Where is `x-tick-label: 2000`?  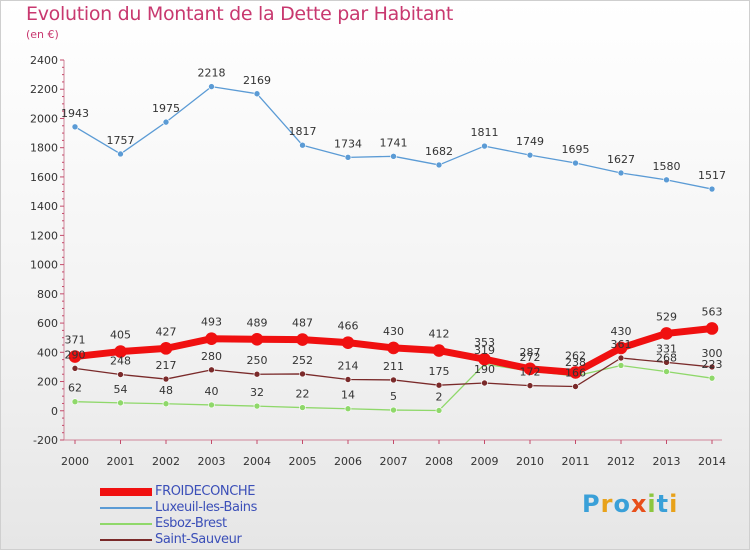 x-tick-label: 2000 is located at coordinates (75, 461).